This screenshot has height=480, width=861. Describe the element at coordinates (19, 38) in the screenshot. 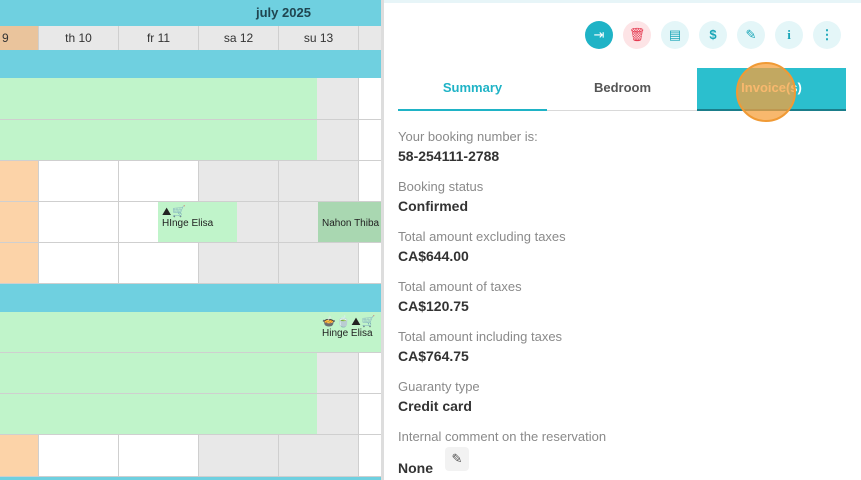

I see `day-header-9: 9` at that location.